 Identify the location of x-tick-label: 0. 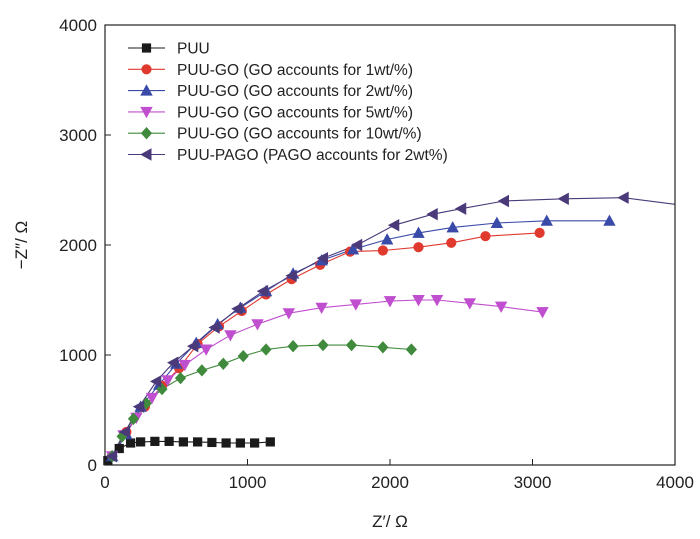
(104, 482).